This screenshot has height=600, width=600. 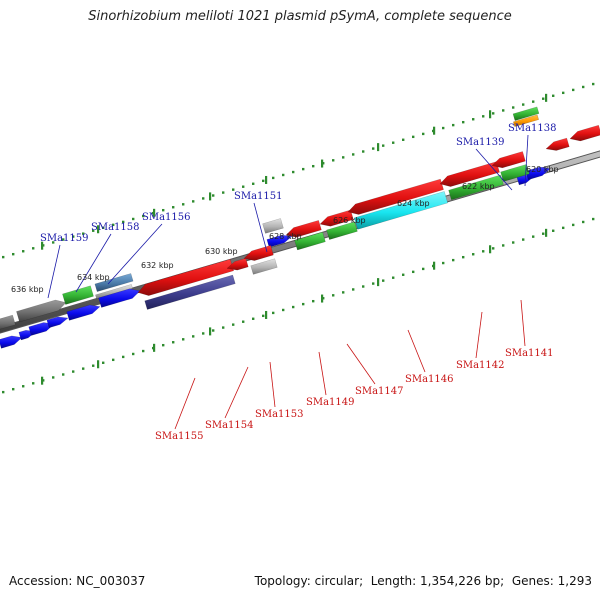 I want to click on topology-label: Topology:, so click(x=282, y=581).